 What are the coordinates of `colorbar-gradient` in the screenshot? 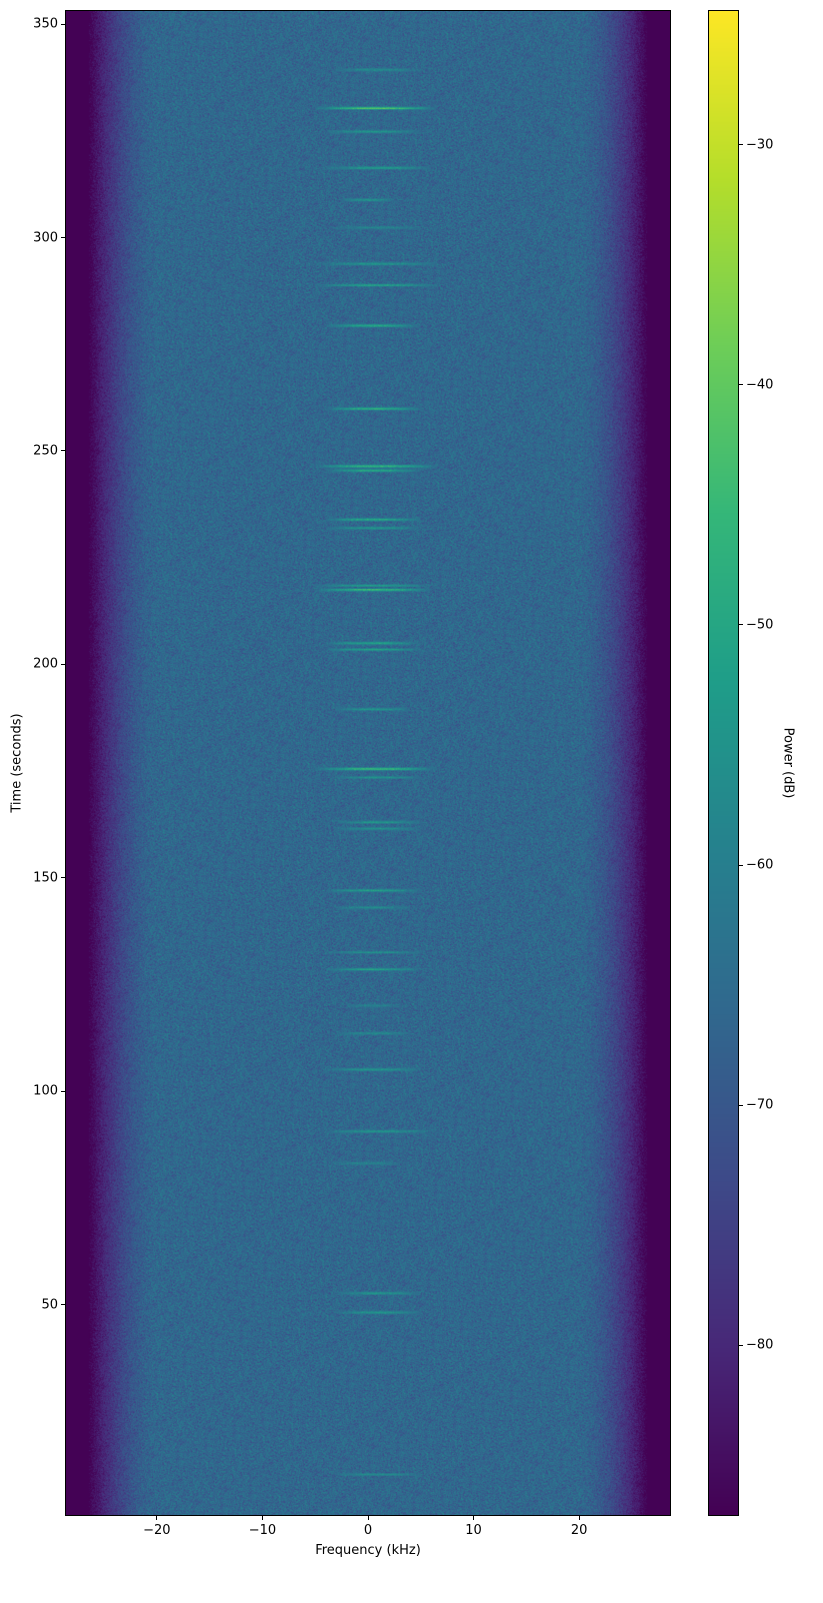 It's located at (723, 763).